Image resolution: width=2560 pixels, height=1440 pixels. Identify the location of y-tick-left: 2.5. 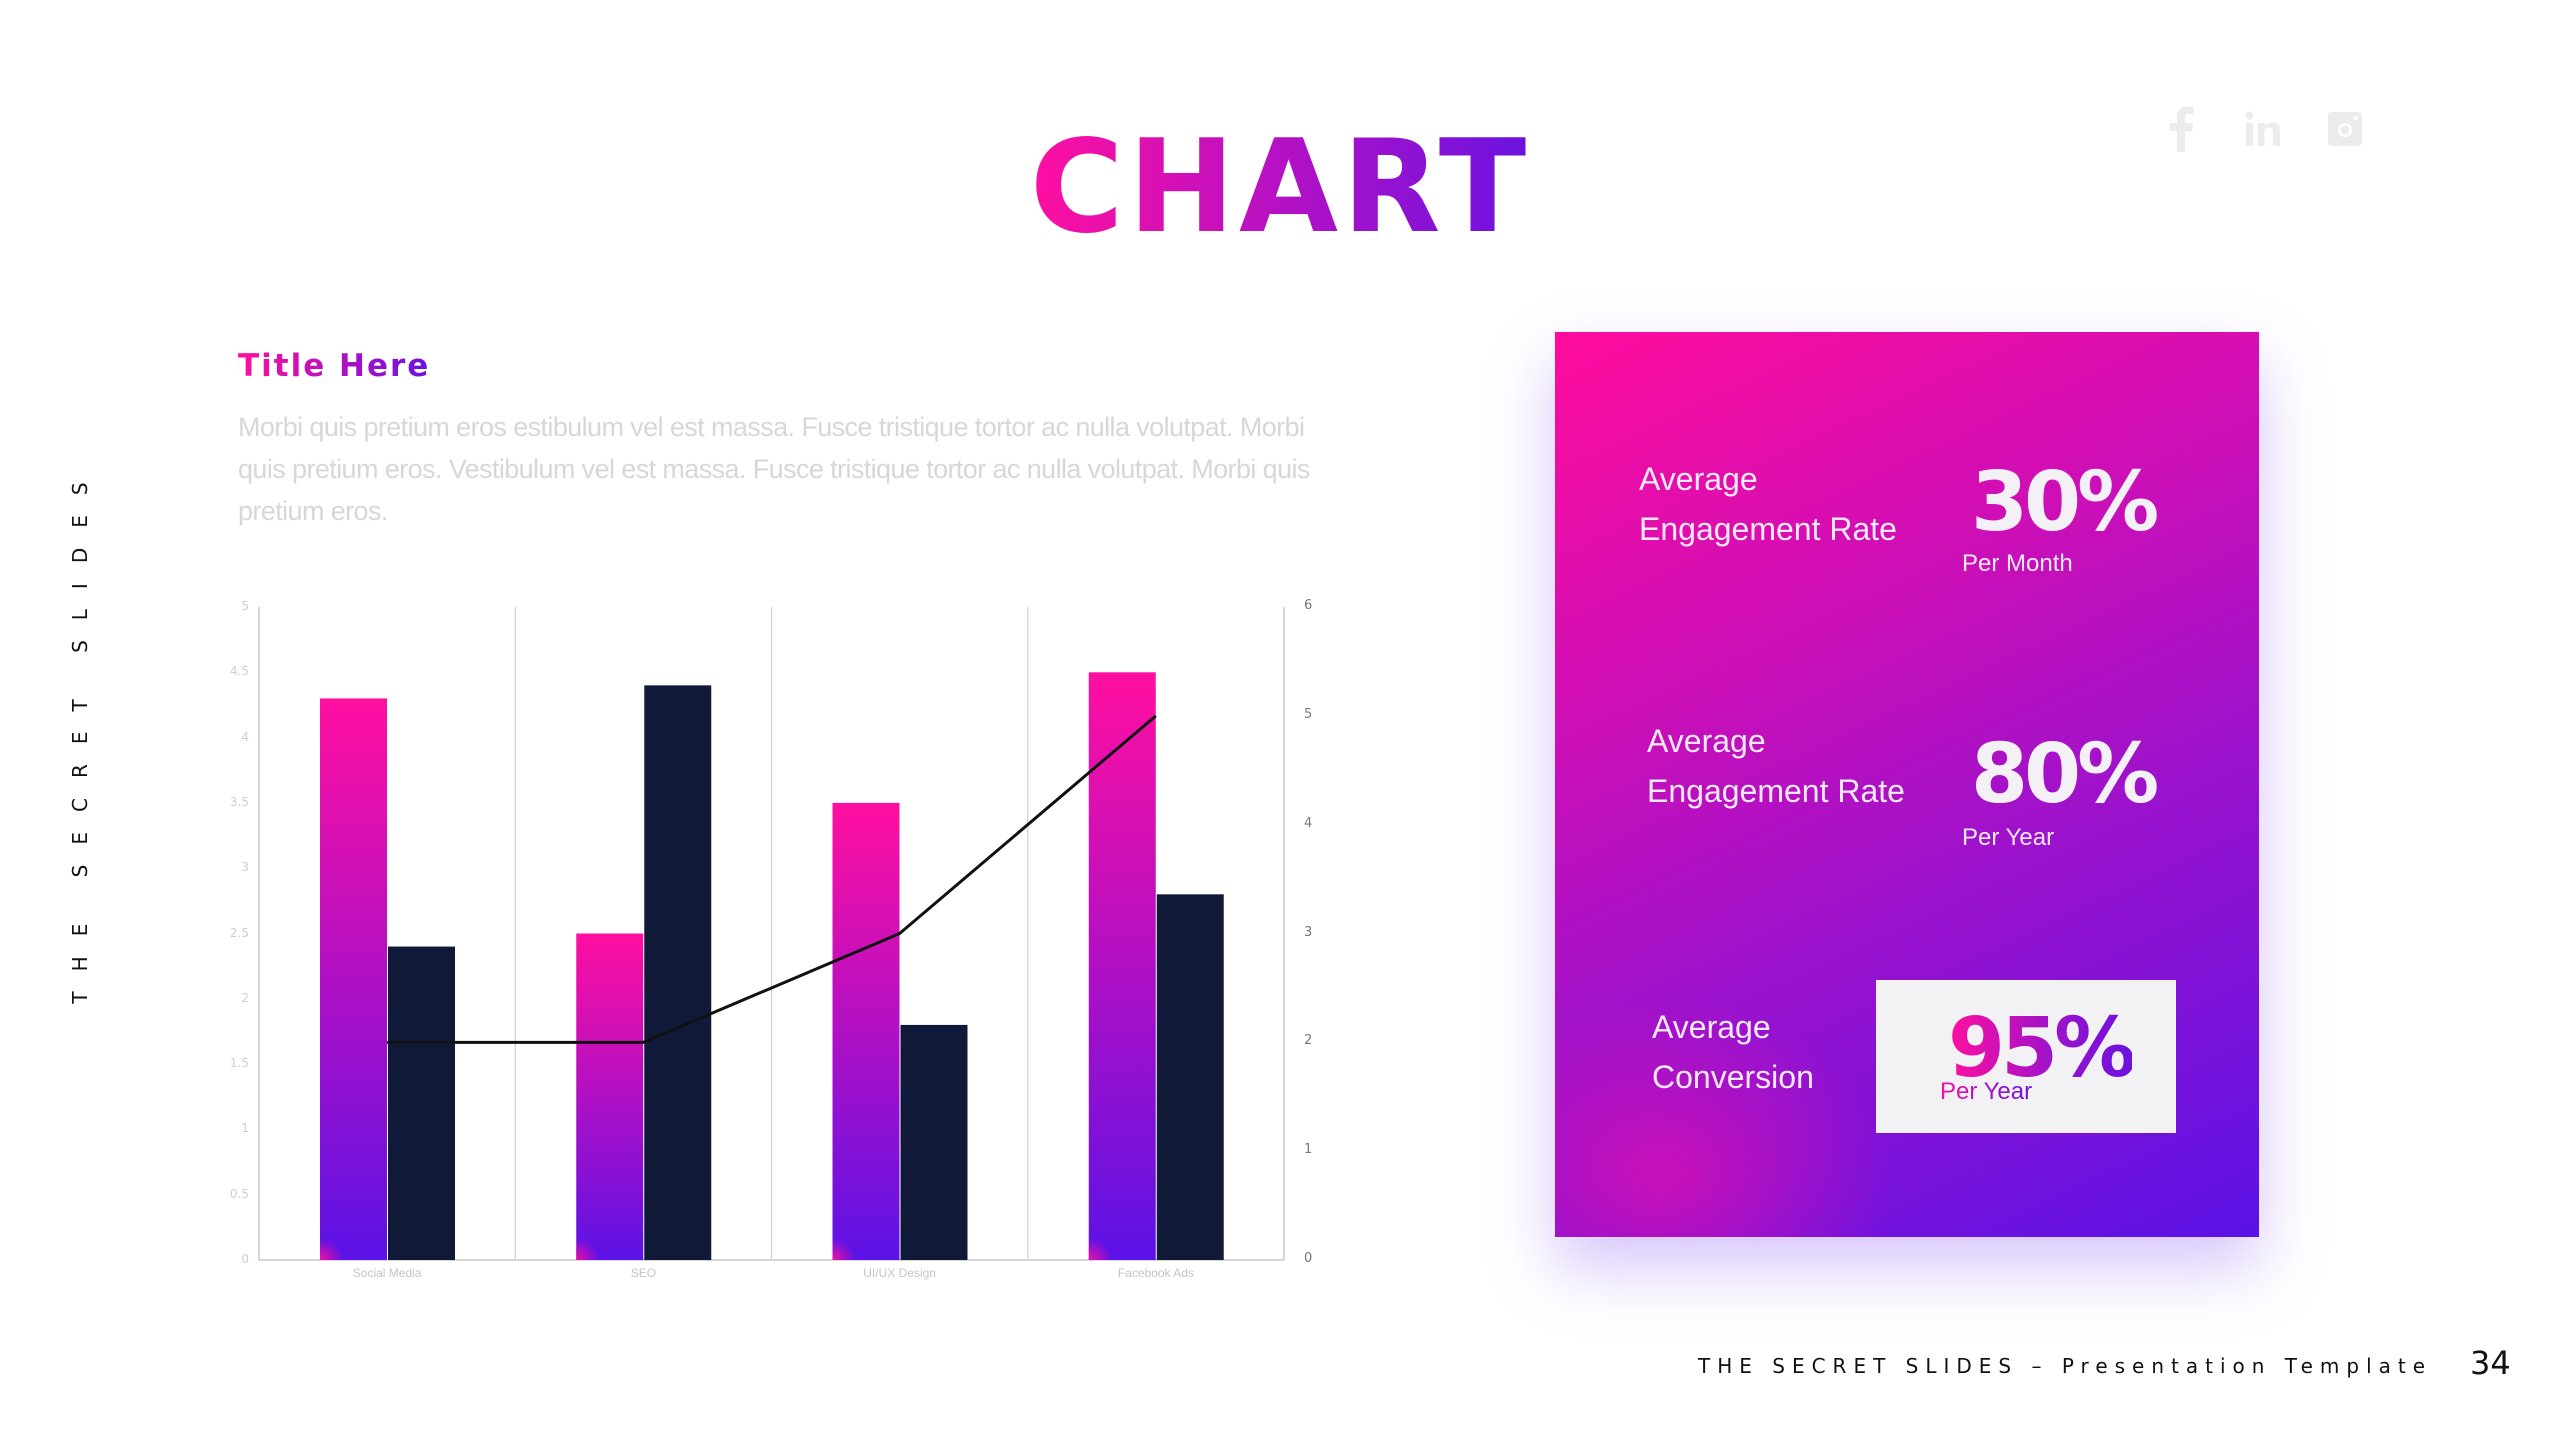
(239, 932).